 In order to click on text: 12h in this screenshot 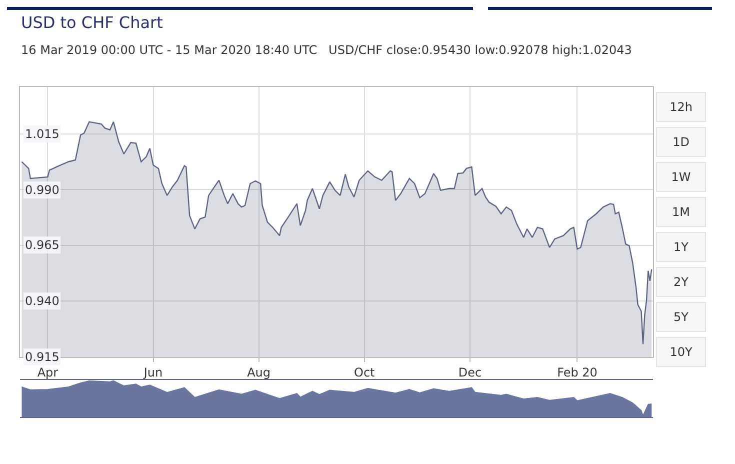, I will do `click(681, 107)`.